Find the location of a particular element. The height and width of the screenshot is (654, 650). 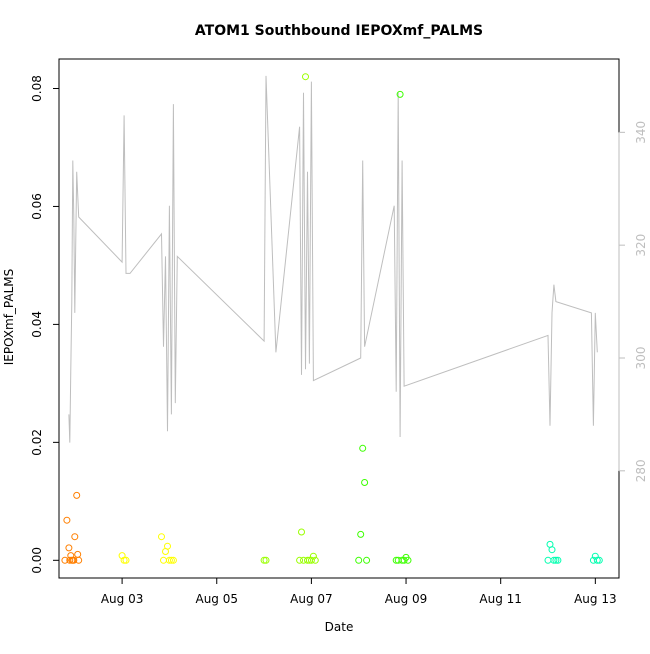

y2-tick-label: 300 is located at coordinates (641, 358).